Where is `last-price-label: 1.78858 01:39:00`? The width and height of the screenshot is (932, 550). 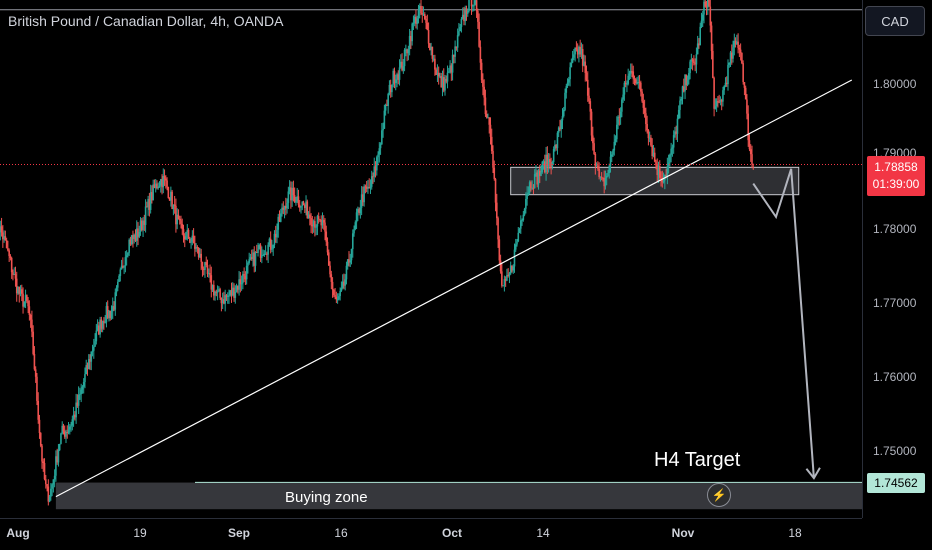
last-price-label: 1.78858 01:39:00 is located at coordinates (896, 176).